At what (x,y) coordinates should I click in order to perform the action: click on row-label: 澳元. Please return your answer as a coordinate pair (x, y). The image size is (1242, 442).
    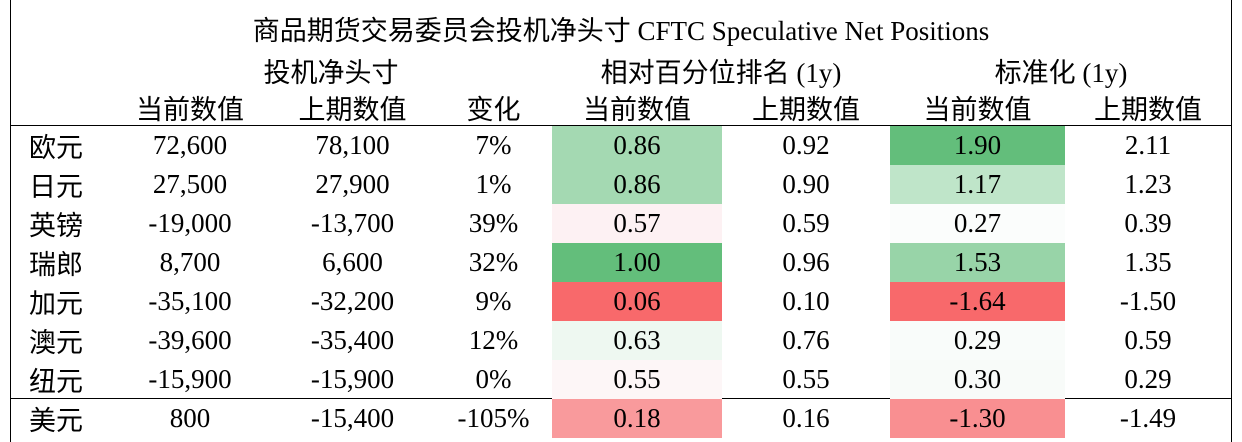
    Looking at the image, I should click on (56, 343).